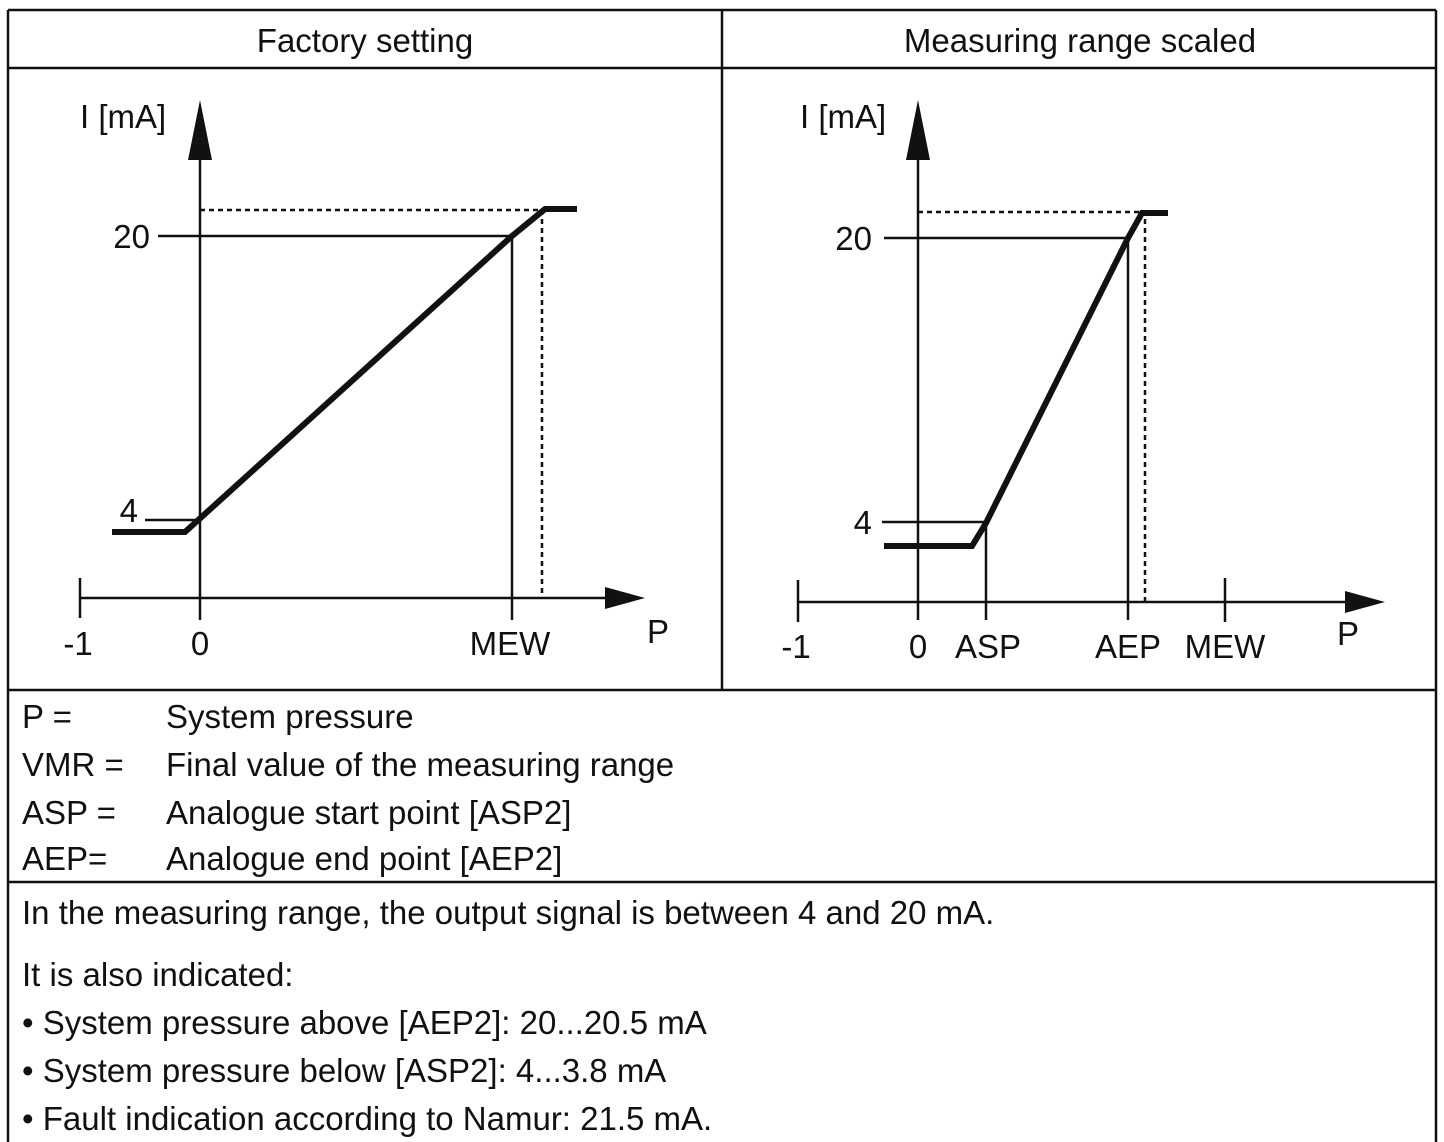 The height and width of the screenshot is (1142, 1444). Describe the element at coordinates (290, 716) in the screenshot. I see `legend-definition: System pressure` at that location.